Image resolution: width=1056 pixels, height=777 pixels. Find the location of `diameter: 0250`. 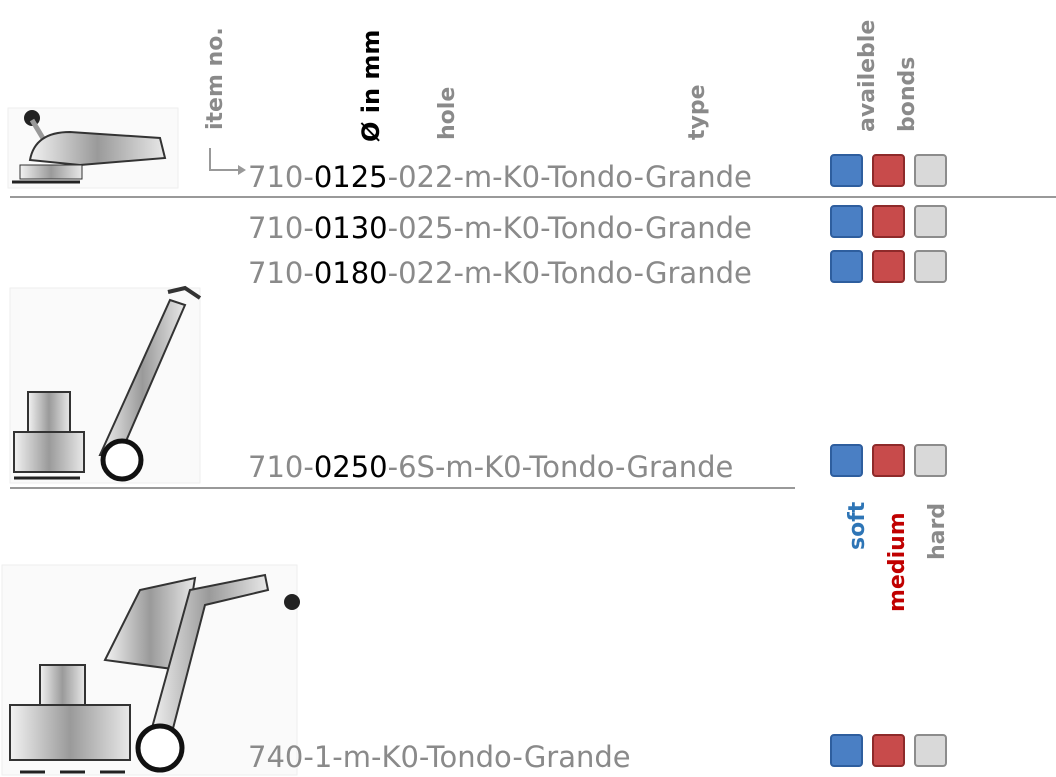

diameter: 0250 is located at coordinates (351, 467).